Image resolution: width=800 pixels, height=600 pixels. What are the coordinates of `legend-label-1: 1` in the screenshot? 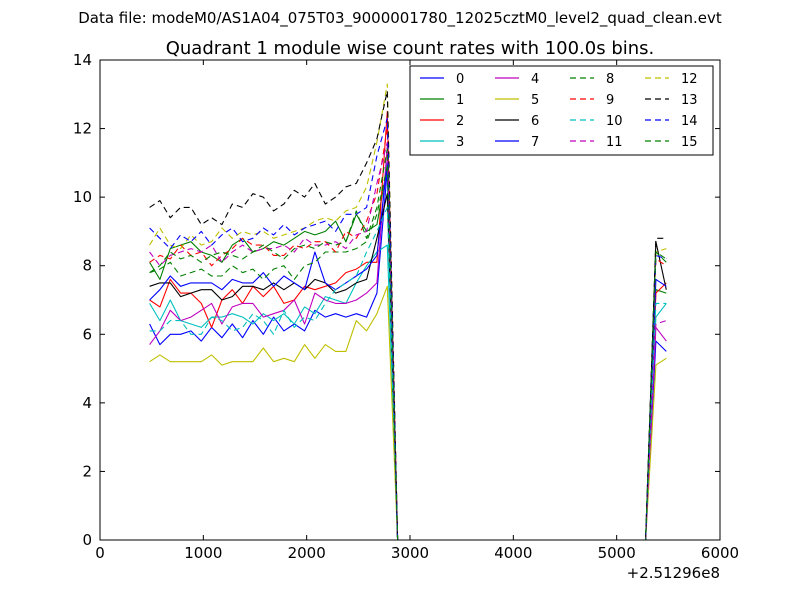 It's located at (460, 100).